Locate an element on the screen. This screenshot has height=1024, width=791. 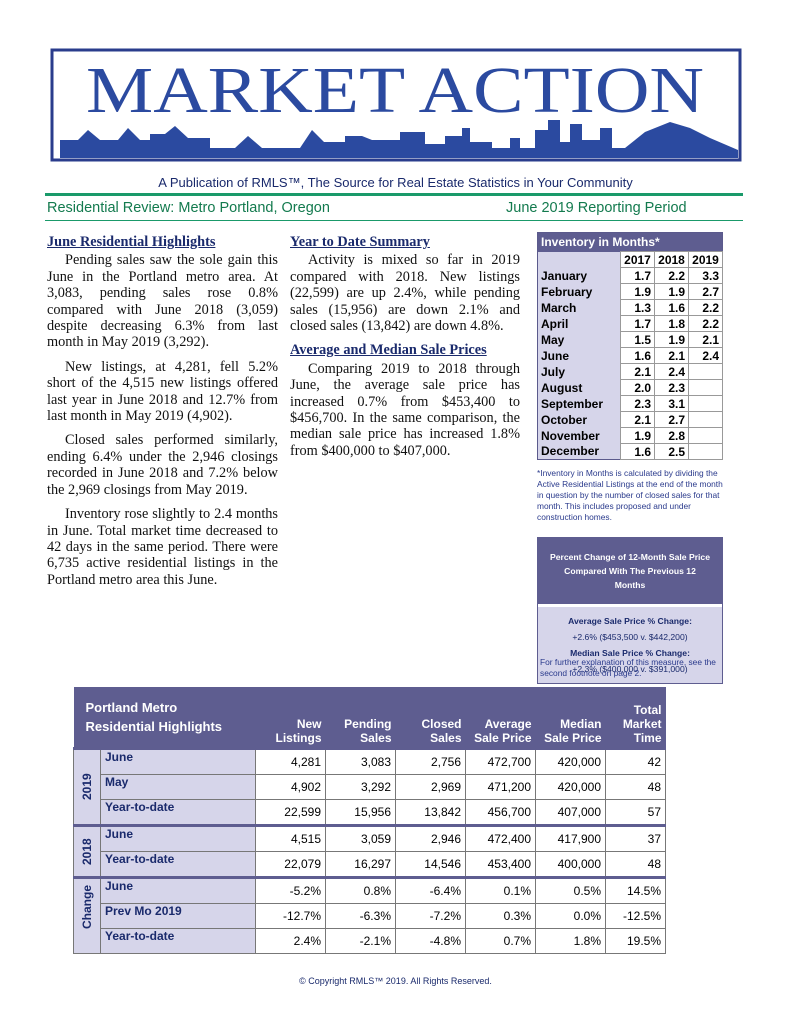
value: 16,297 is located at coordinates (360, 864).